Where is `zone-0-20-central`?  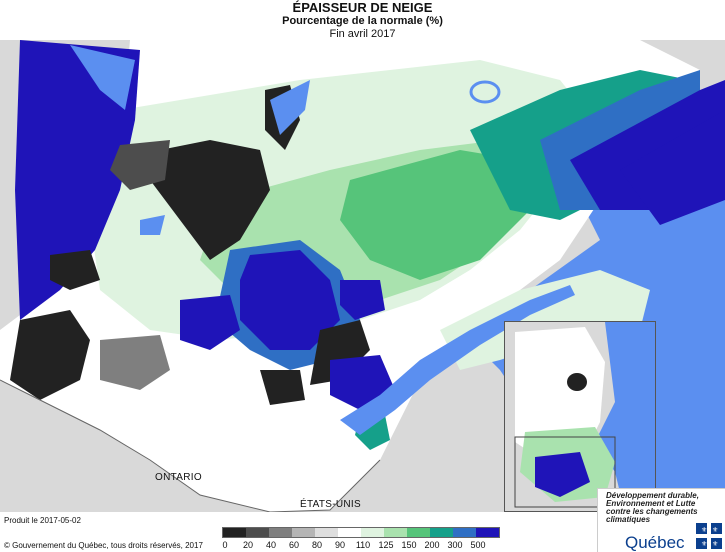
zone-0-20-central is located at coordinates (210, 200).